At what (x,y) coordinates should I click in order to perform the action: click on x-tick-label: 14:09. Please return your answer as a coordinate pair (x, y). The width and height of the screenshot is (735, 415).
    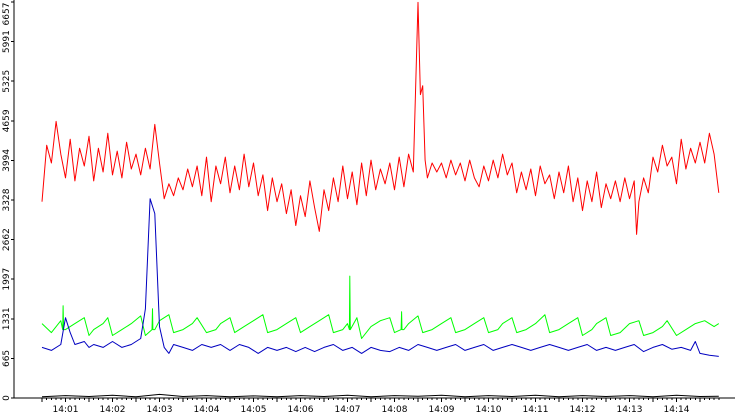
    Looking at the image, I should click on (442, 410).